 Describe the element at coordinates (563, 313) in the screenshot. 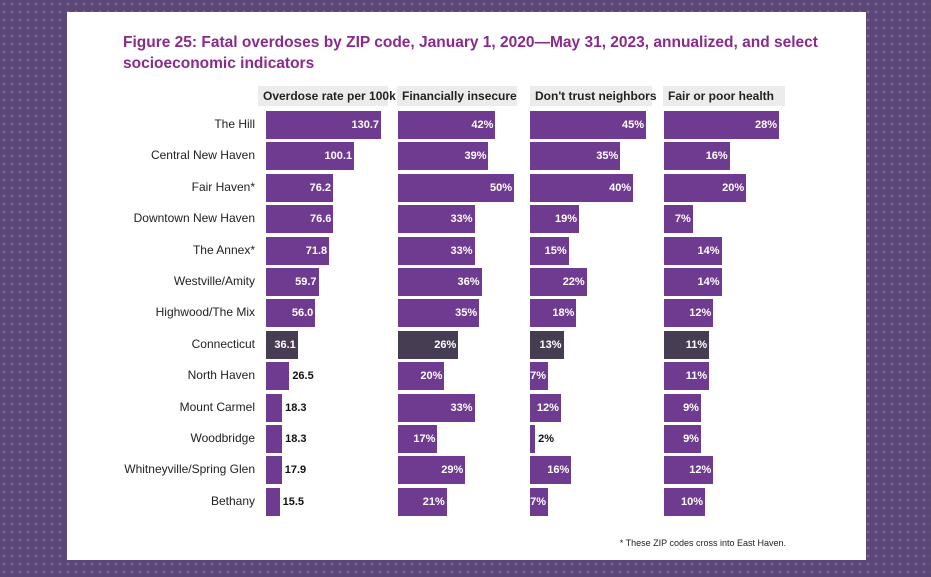

I see `data-label: 18%` at that location.